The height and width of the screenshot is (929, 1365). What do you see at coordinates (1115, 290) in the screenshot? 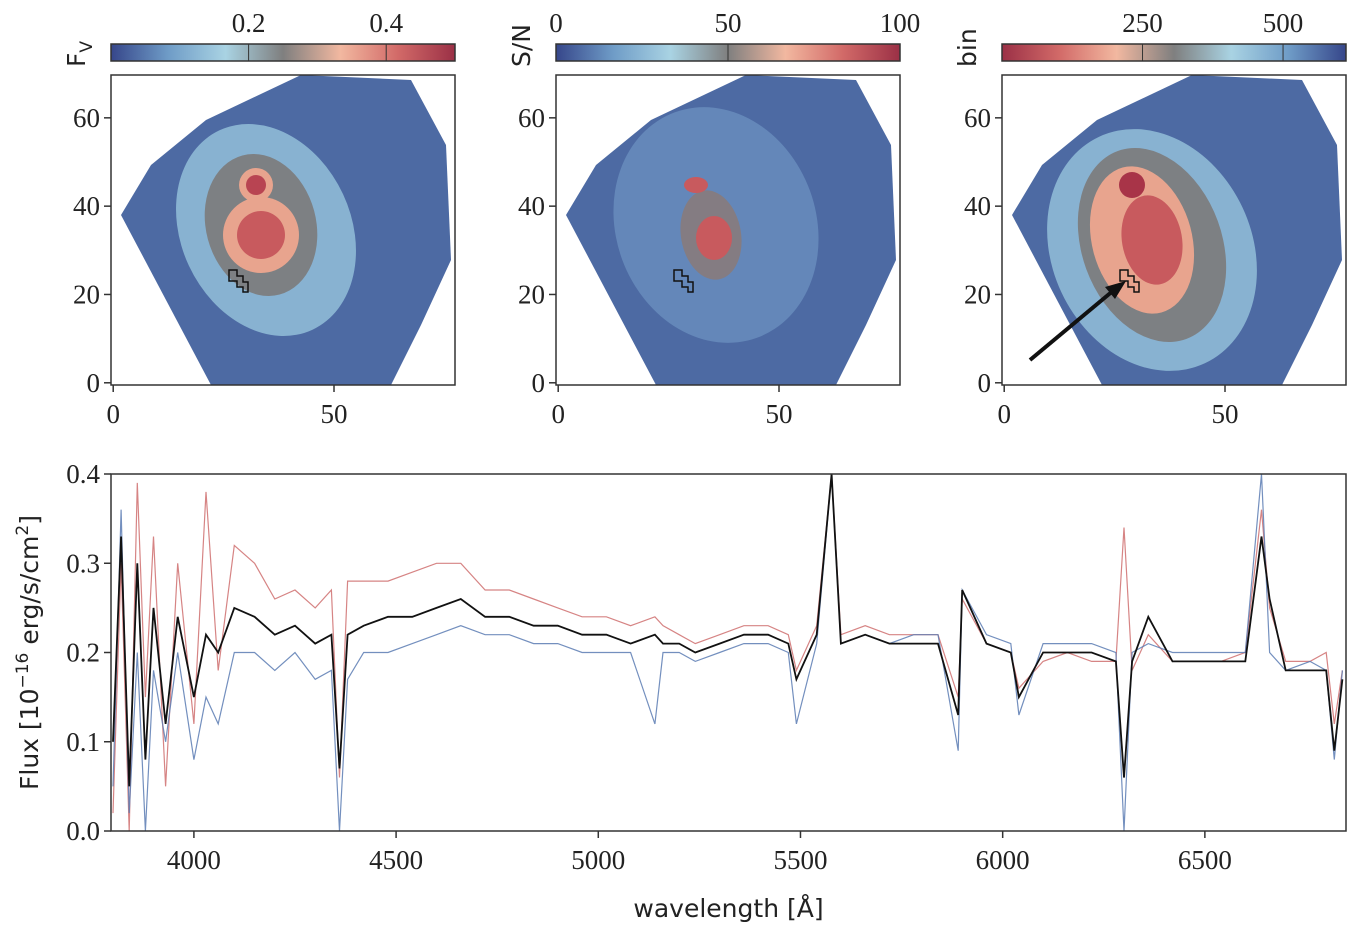
I see `arrow-head` at bounding box center [1115, 290].